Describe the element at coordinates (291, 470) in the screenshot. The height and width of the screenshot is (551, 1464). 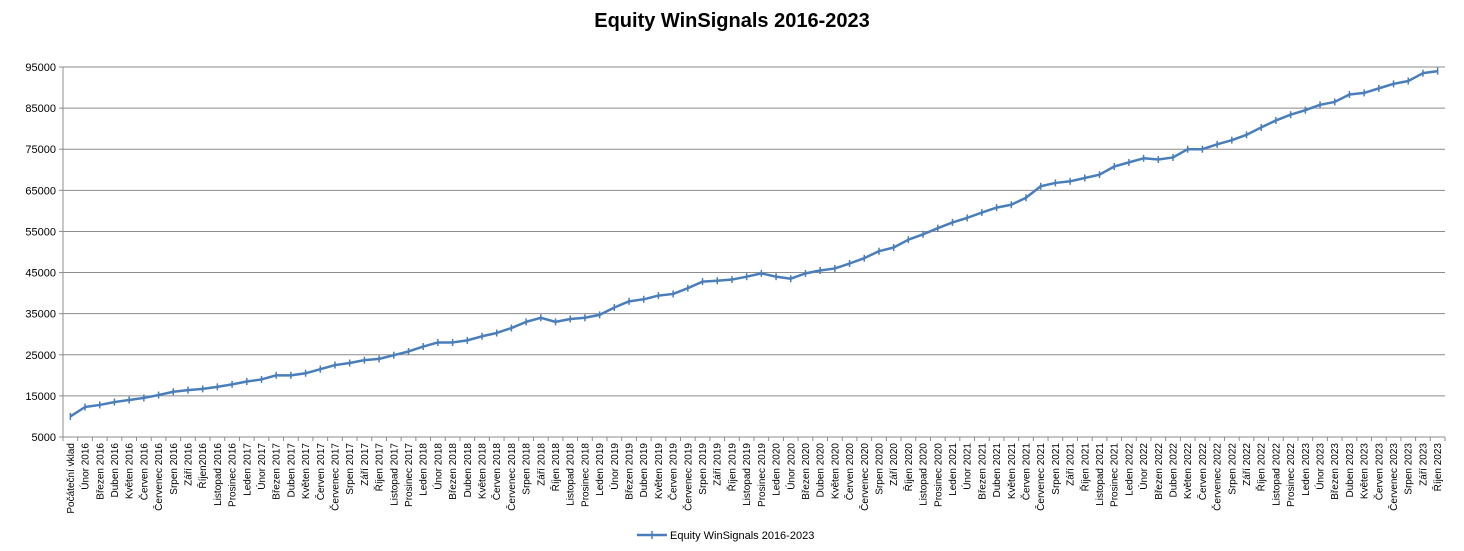
I see `x-tick-label: Duben 2017` at that location.